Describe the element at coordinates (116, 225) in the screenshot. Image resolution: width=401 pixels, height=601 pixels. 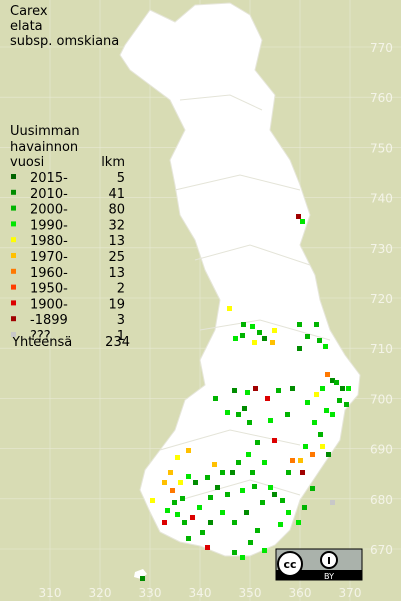
I see `legend-count: 32` at that location.